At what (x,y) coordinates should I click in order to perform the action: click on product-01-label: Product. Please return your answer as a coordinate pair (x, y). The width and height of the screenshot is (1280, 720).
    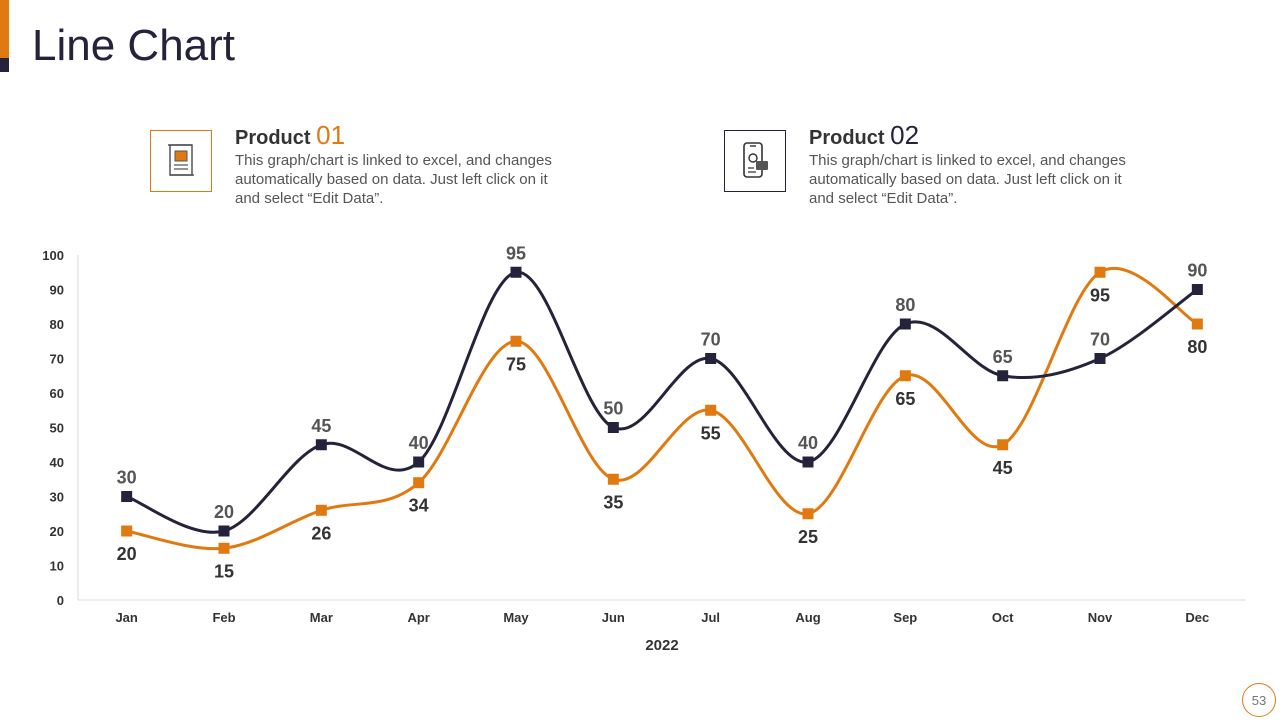
    Looking at the image, I should click on (273, 138).